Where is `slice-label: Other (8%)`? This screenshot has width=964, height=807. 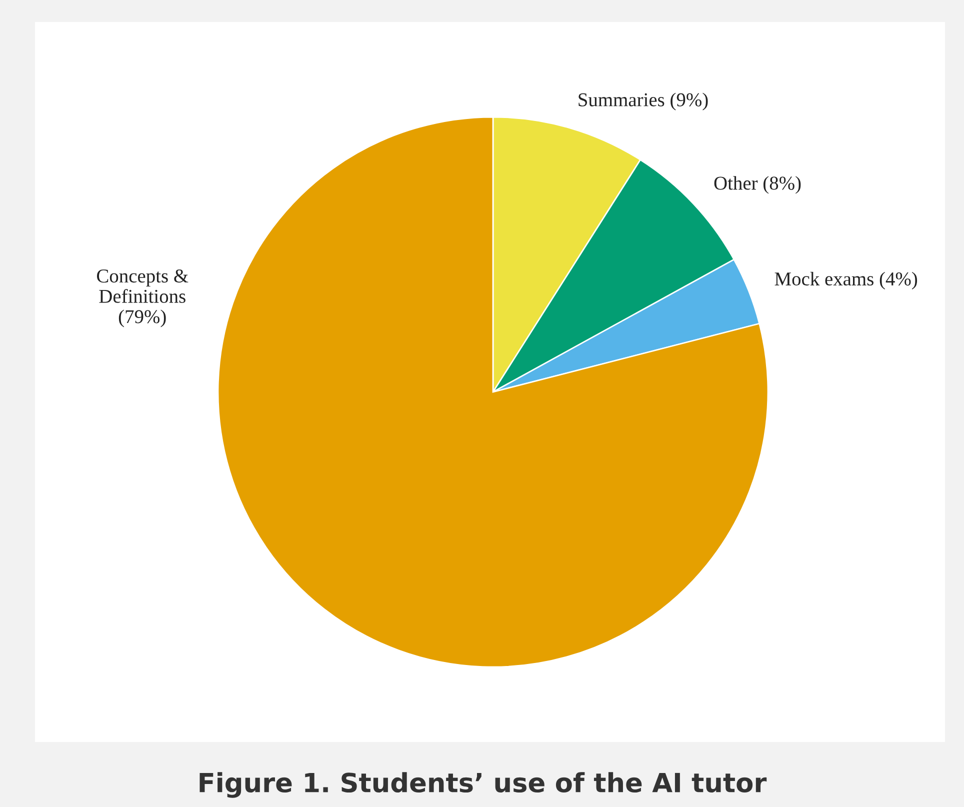
slice-label: Other (8%) is located at coordinates (757, 185).